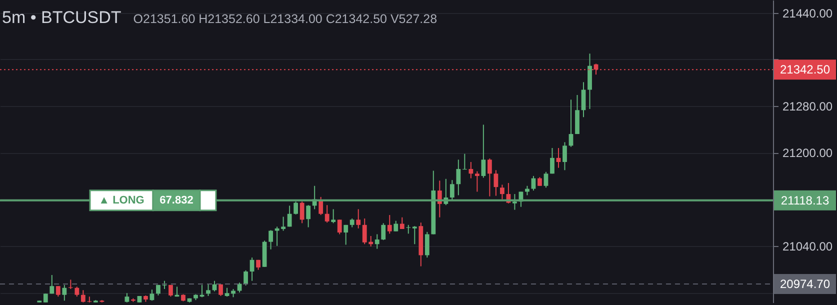 The height and width of the screenshot is (305, 837). I want to click on y-tick-label: 21040.00, so click(807, 246).